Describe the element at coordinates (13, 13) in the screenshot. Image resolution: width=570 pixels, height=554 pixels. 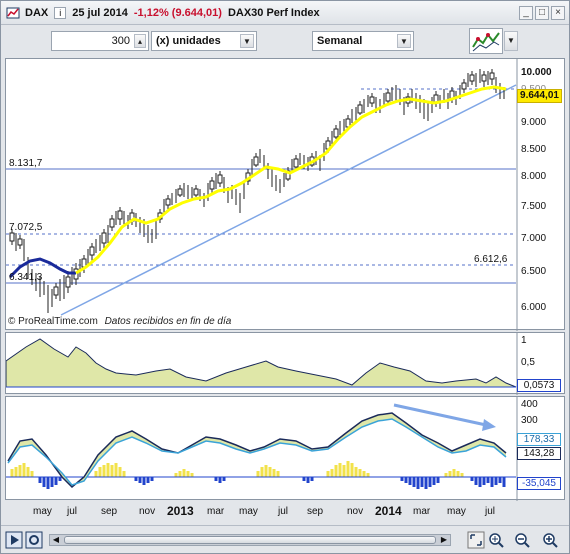
I see `dax-icon` at that location.